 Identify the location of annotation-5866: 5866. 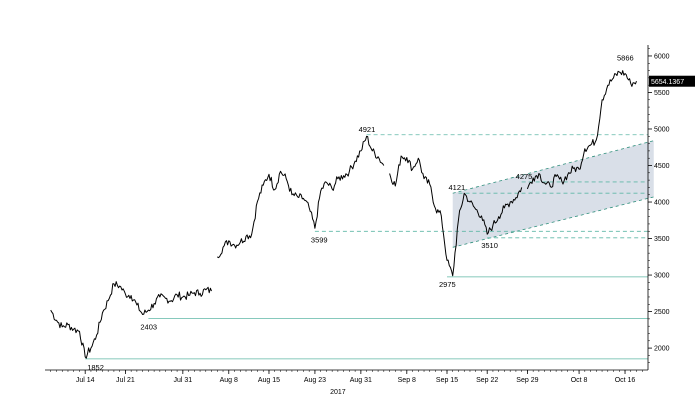
(625, 58).